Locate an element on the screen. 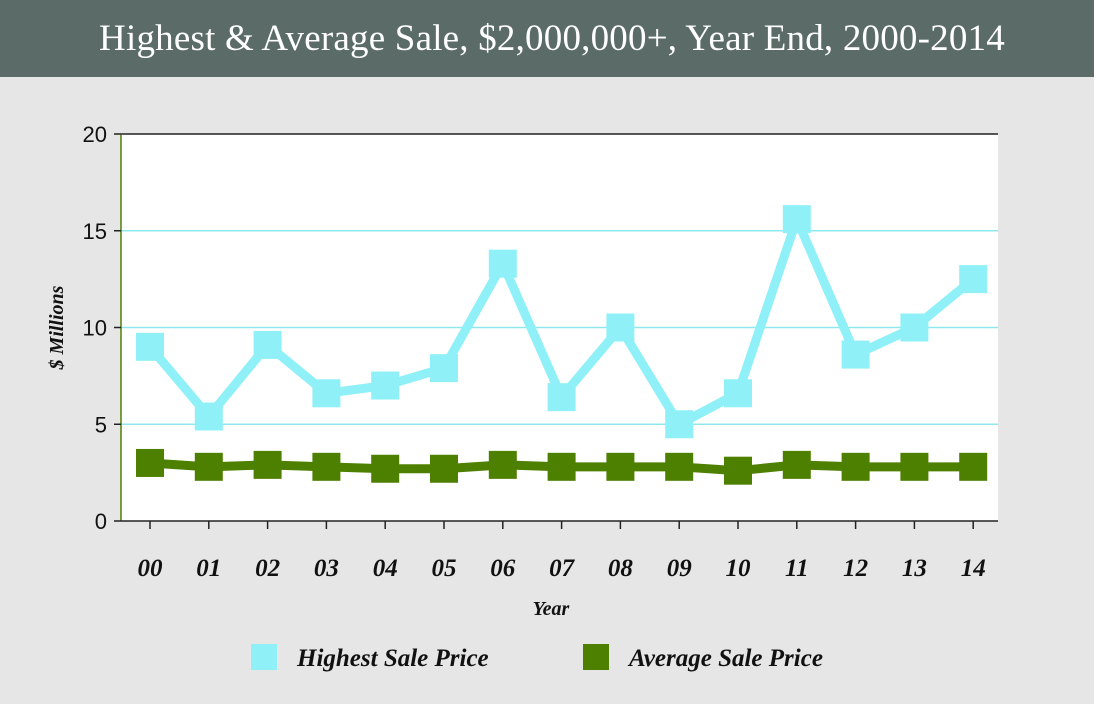 The height and width of the screenshot is (704, 1104). x-tick-label: 02 is located at coordinates (267, 568).